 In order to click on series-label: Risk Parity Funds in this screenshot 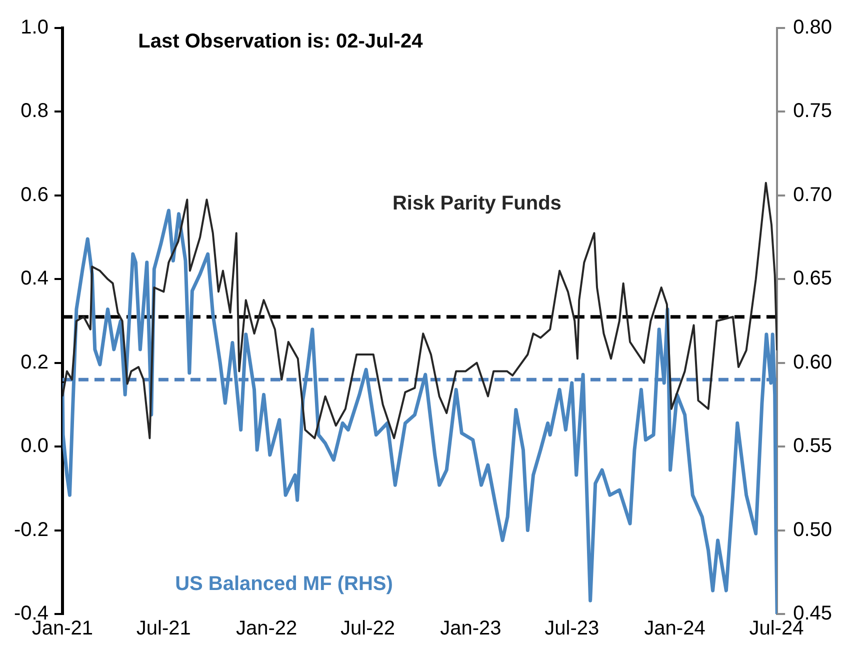, I will do `click(477, 203)`.